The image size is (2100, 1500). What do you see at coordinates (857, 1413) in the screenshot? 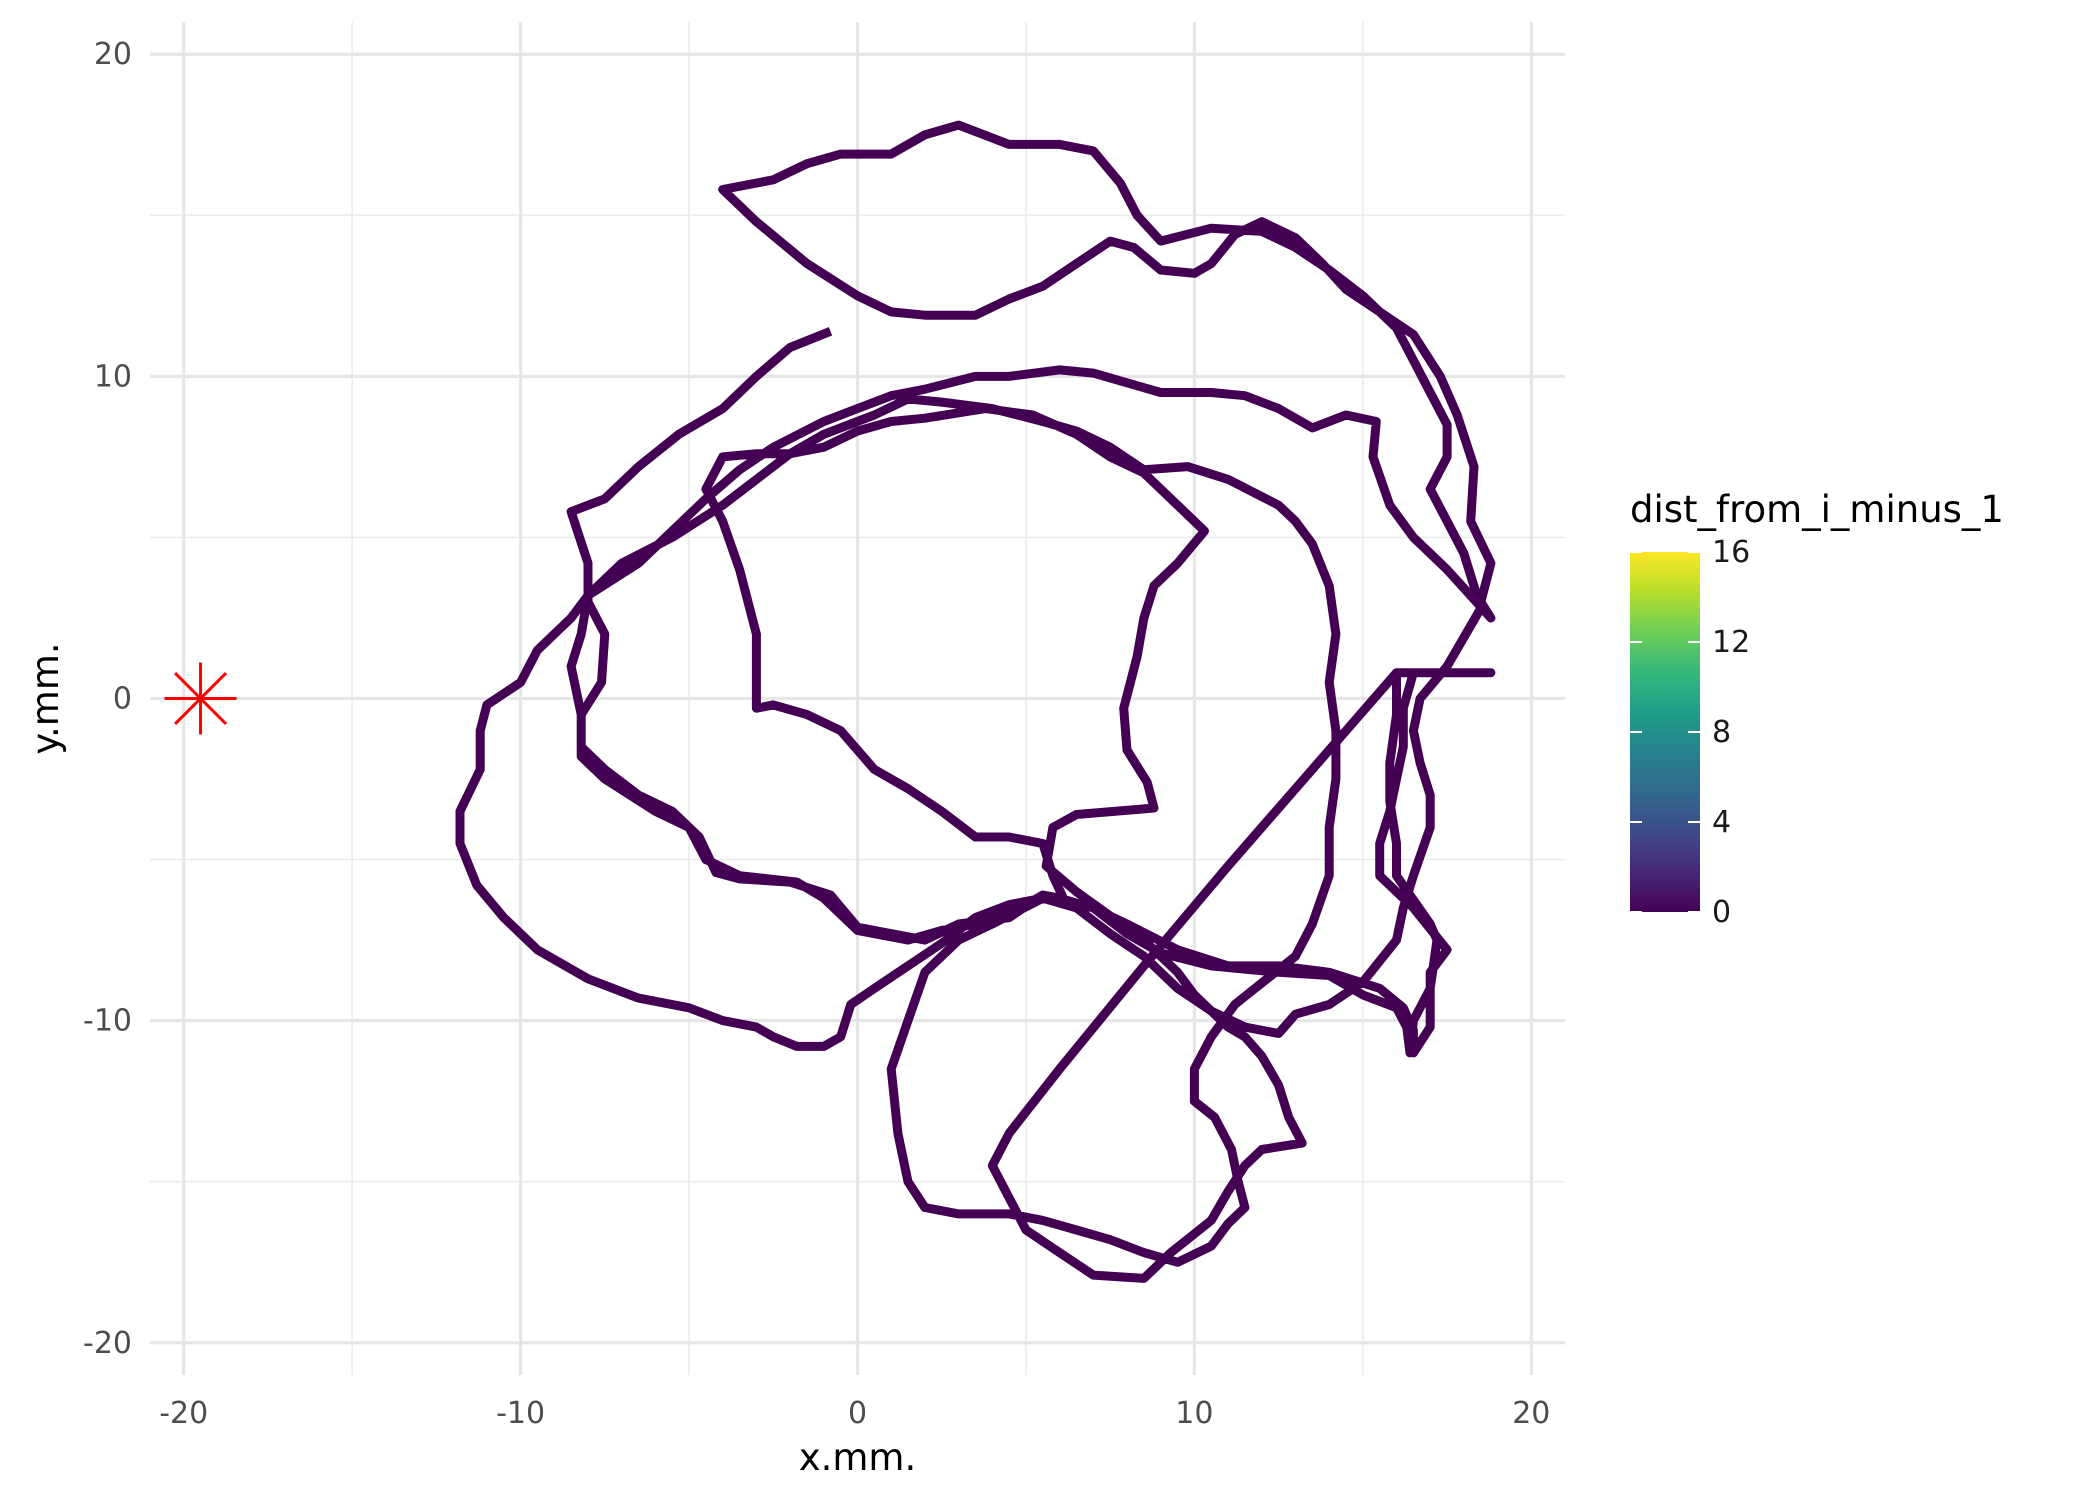
I see `x-tick-label: 0` at bounding box center [857, 1413].